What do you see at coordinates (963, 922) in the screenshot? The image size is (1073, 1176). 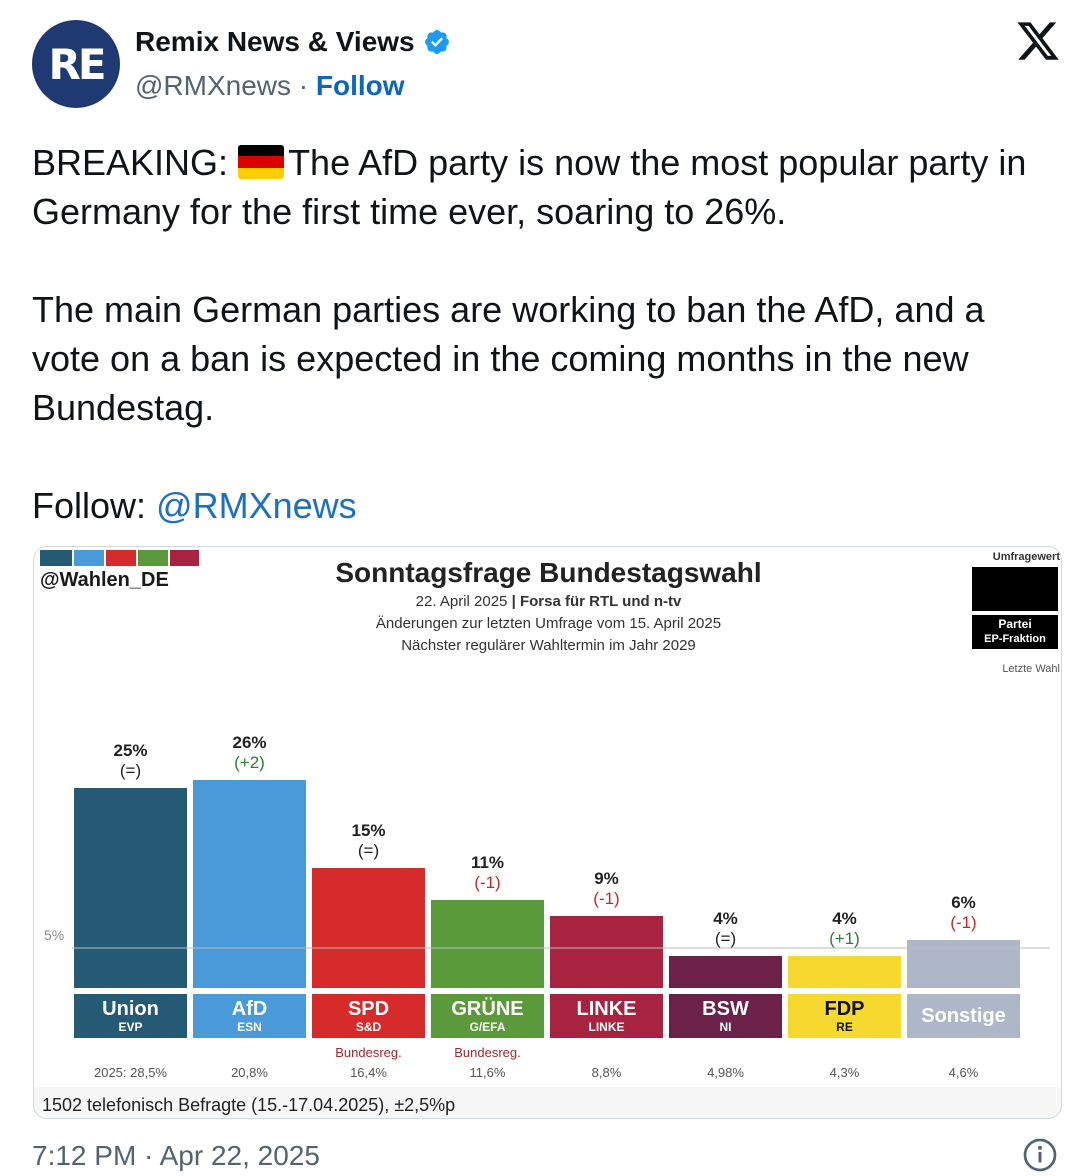 I see `change-label-7: (-1)` at bounding box center [963, 922].